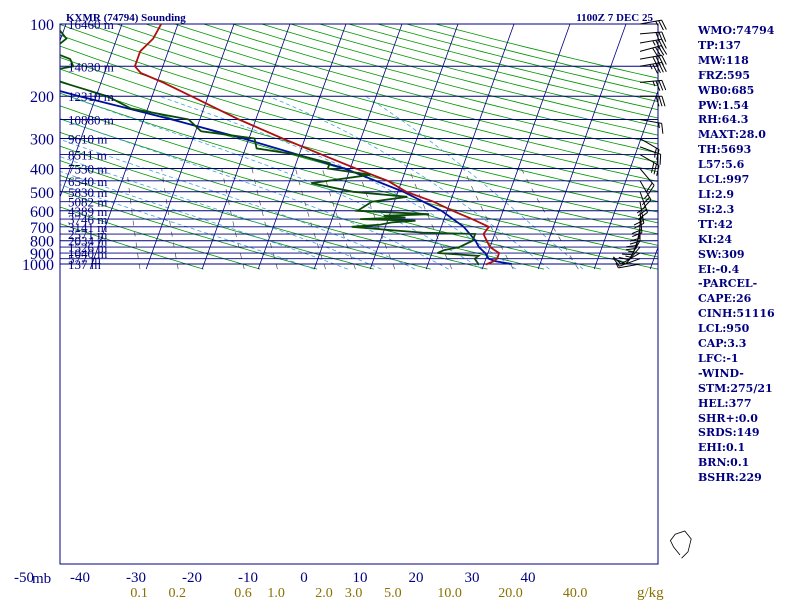 Image resolution: width=800 pixels, height=600 pixels. Describe the element at coordinates (729, 433) in the screenshot. I see `sounding-index: SRDS:149` at that location.